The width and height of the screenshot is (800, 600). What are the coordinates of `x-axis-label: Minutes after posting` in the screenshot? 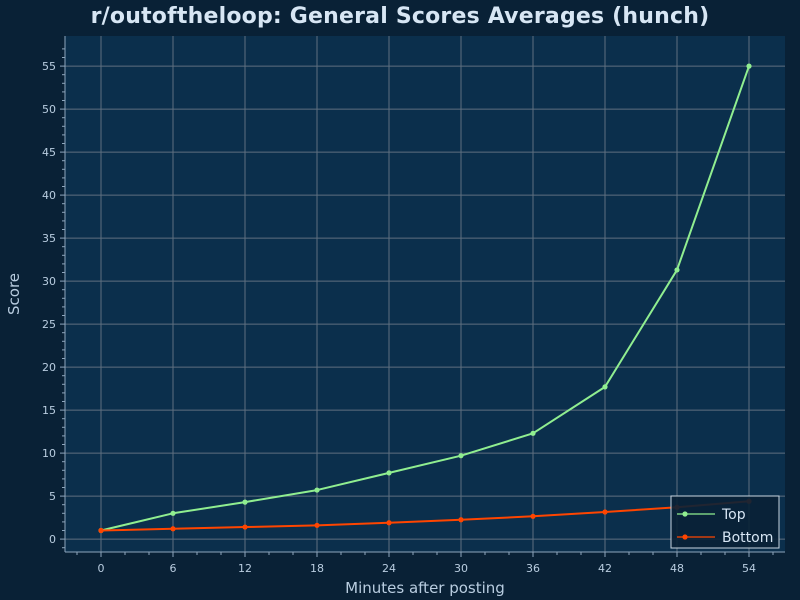 It's located at (425, 588).